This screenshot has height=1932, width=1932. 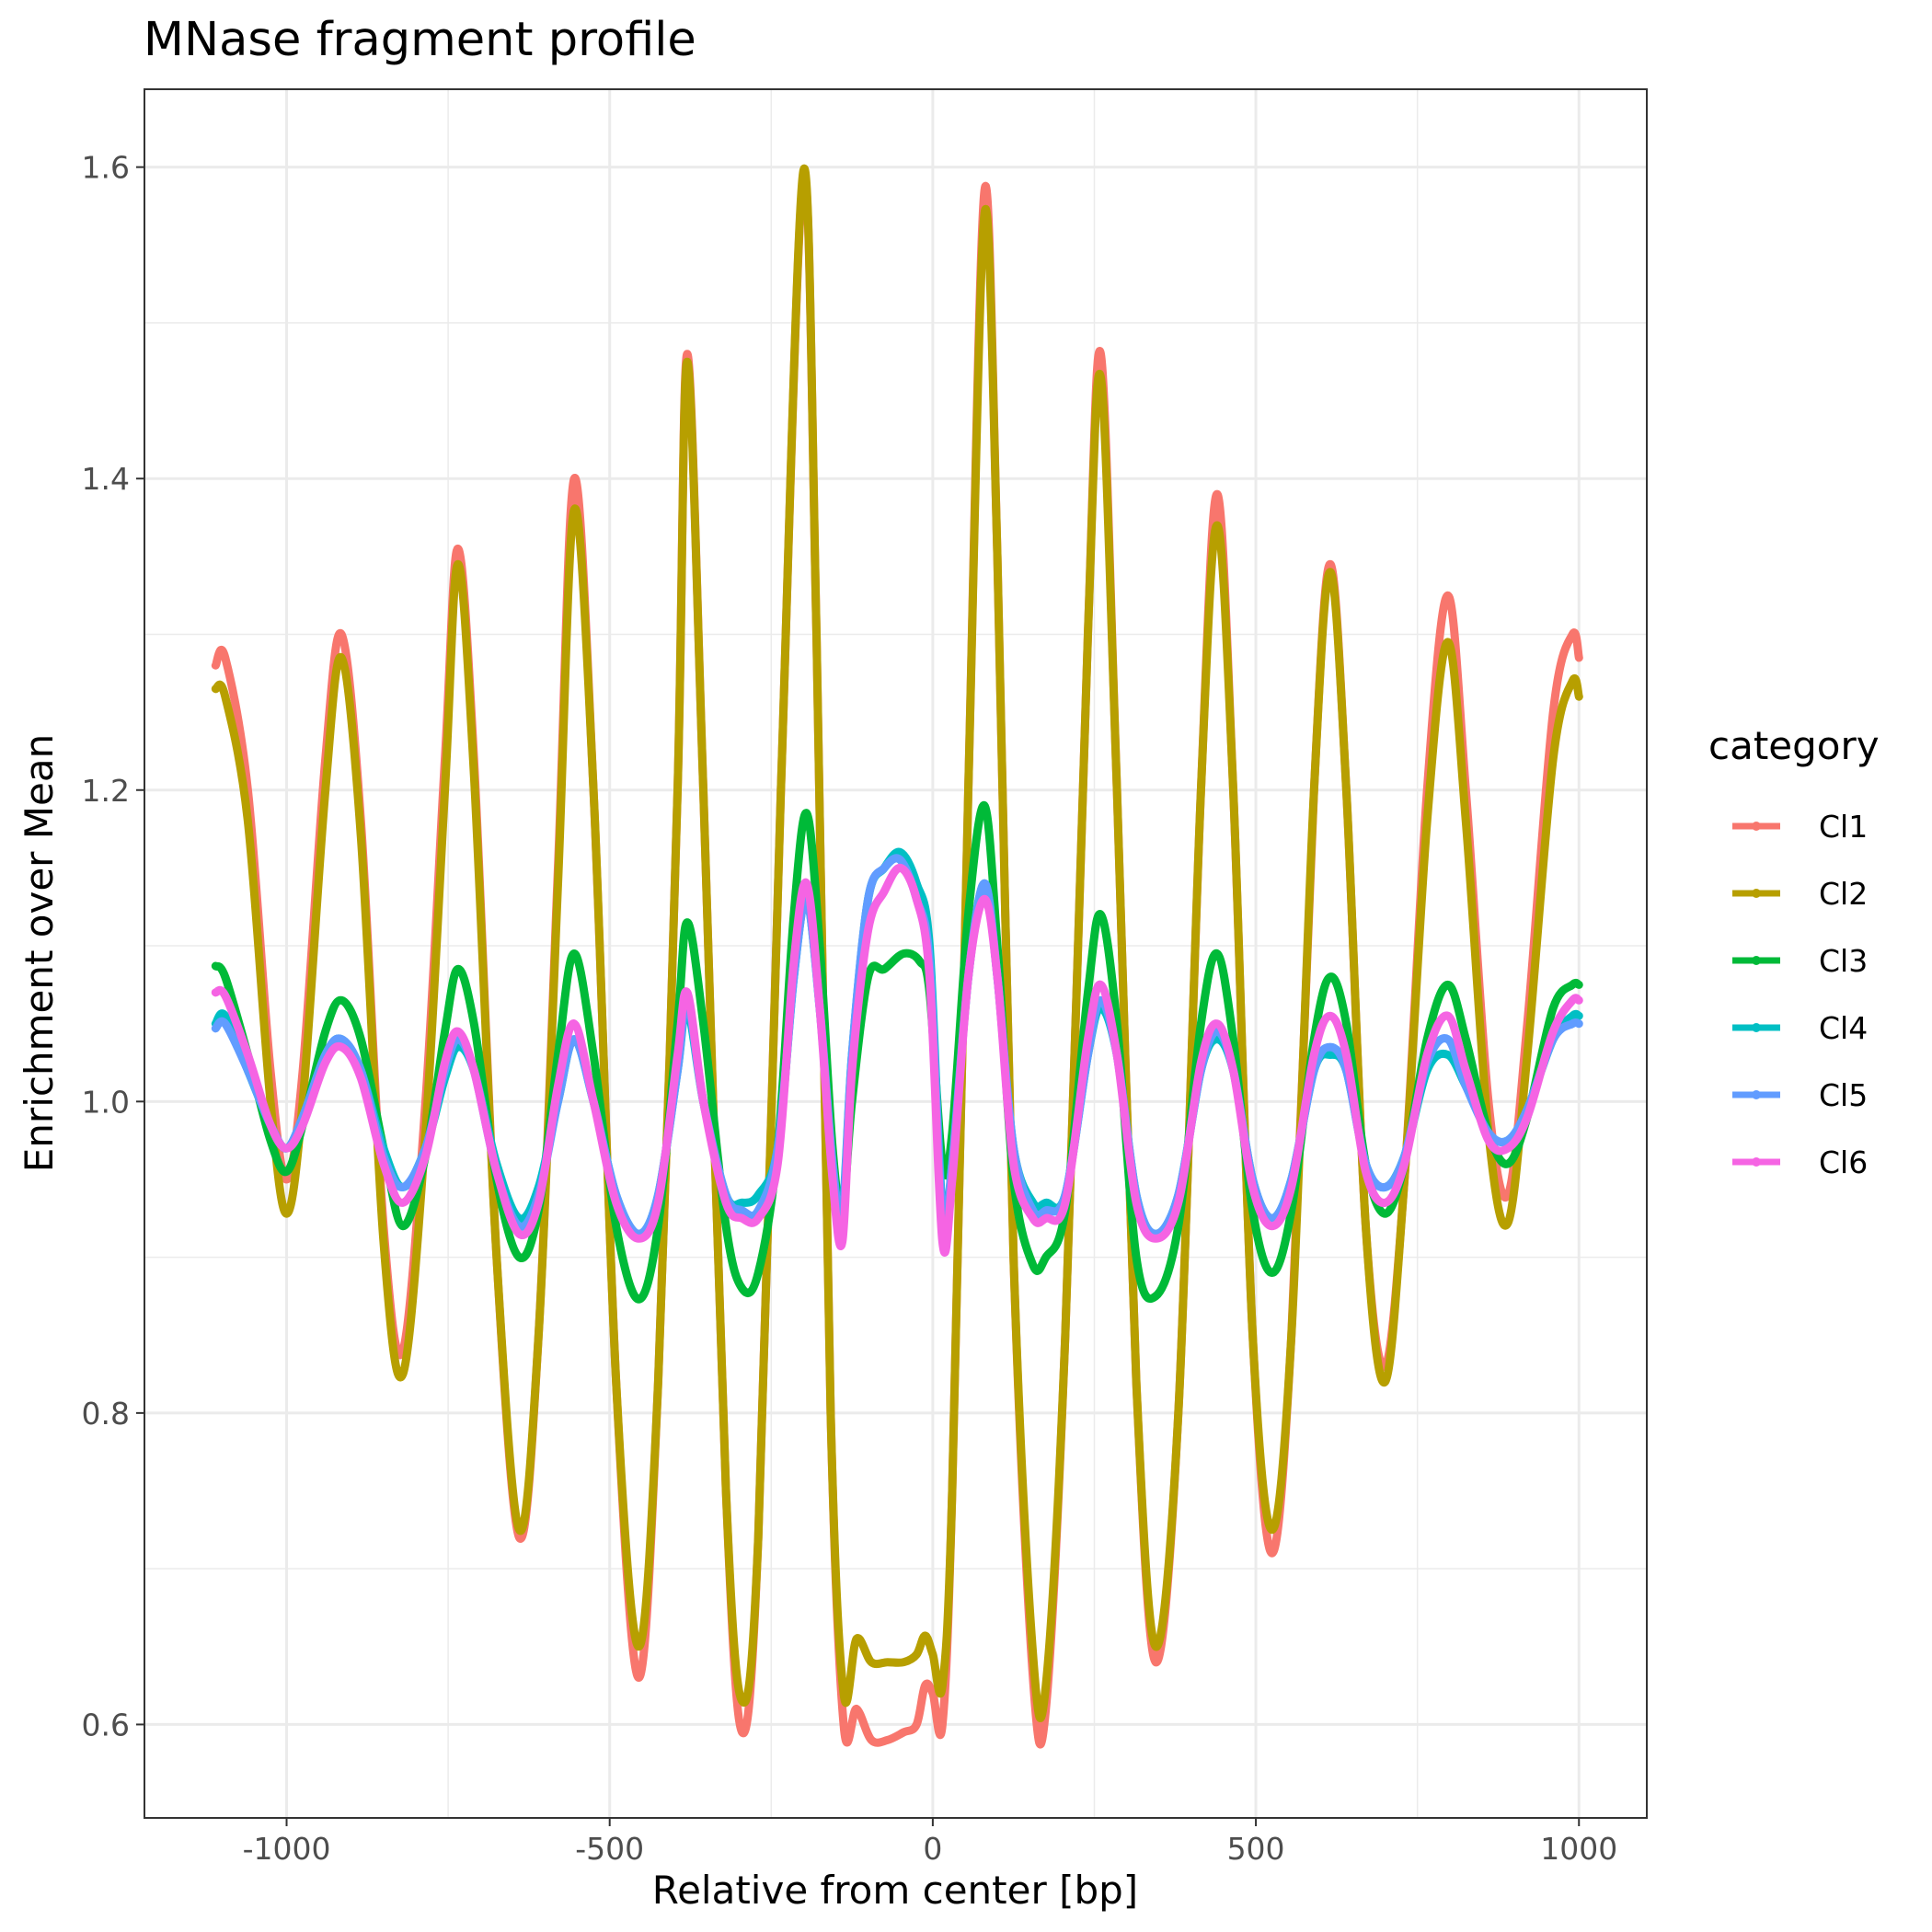 I want to click on x-axis-ticks: -1000 -500 0 500 1000, so click(x=930, y=1842).